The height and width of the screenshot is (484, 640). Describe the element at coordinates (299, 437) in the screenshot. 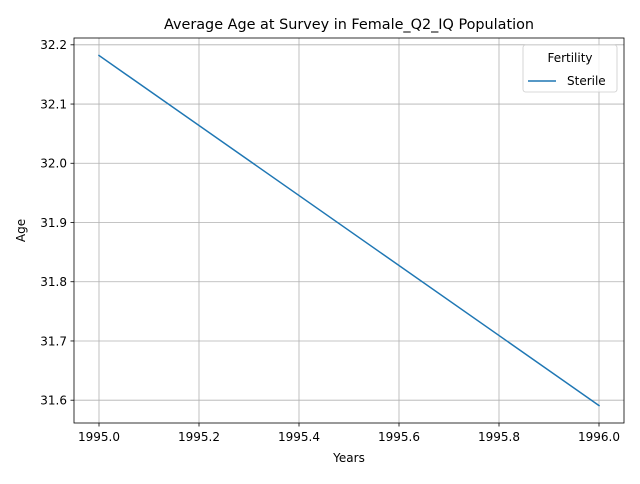

I see `x-tick-label: 1995.4` at that location.